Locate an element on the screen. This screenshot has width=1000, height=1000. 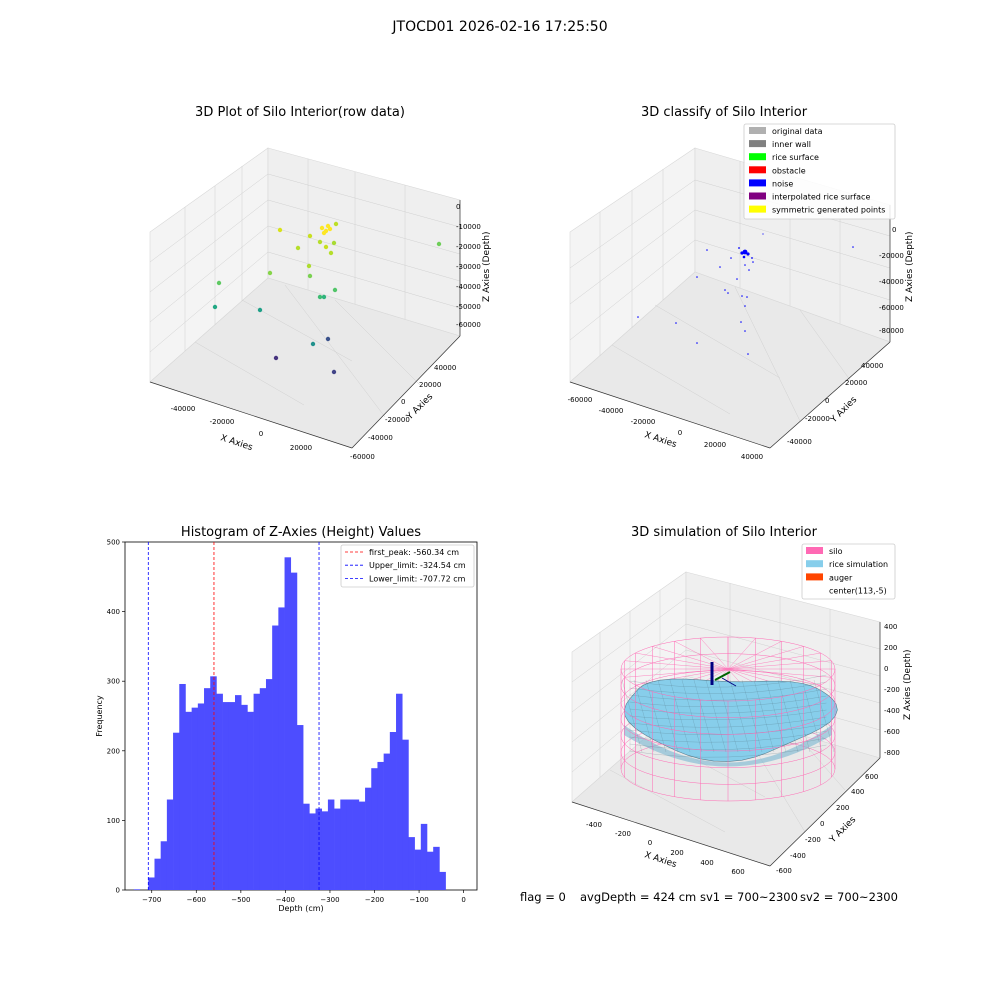
figure-suptitle: JTOCD01 2026-02-16 17:25:50 is located at coordinates (499, 27).